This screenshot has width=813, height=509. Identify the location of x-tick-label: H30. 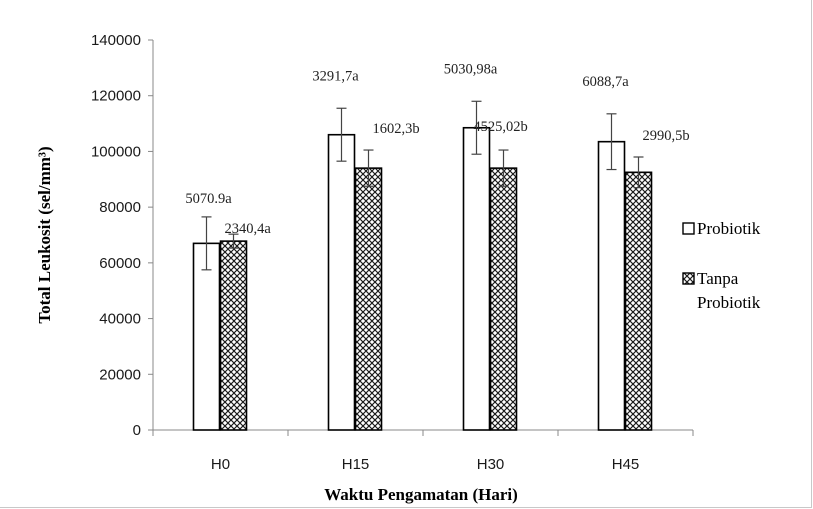
(491, 464).